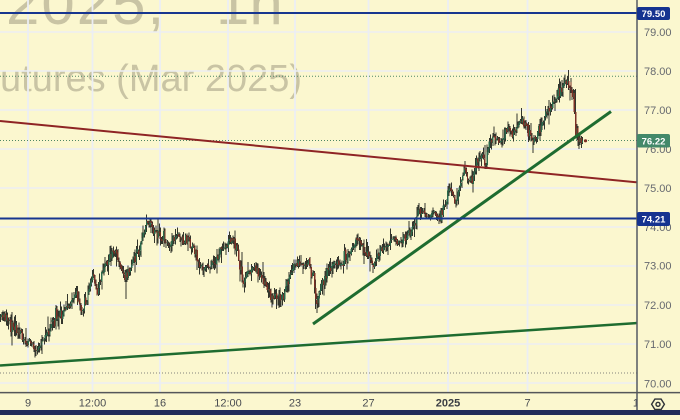 This screenshot has width=680, height=420. Describe the element at coordinates (654, 14) in the screenshot. I see `svg-text: 79.50` at that location.